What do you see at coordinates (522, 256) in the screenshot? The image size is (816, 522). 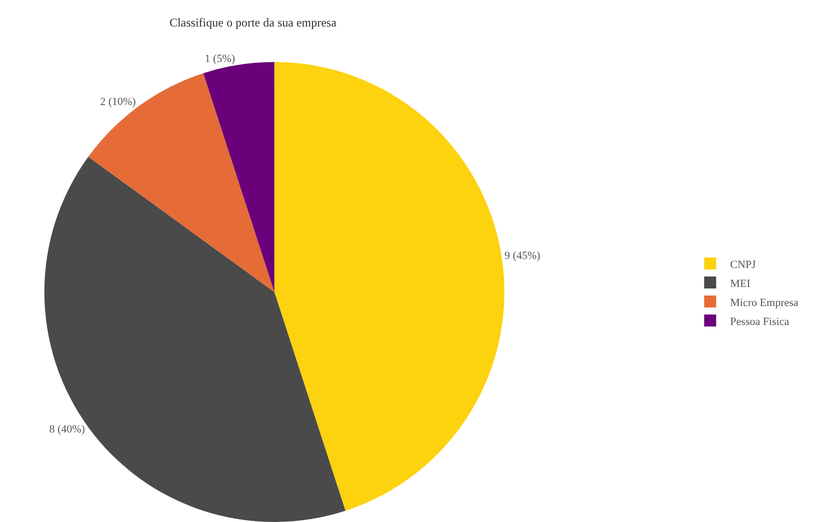 I see `data-label: 9 (45%)` at bounding box center [522, 256].